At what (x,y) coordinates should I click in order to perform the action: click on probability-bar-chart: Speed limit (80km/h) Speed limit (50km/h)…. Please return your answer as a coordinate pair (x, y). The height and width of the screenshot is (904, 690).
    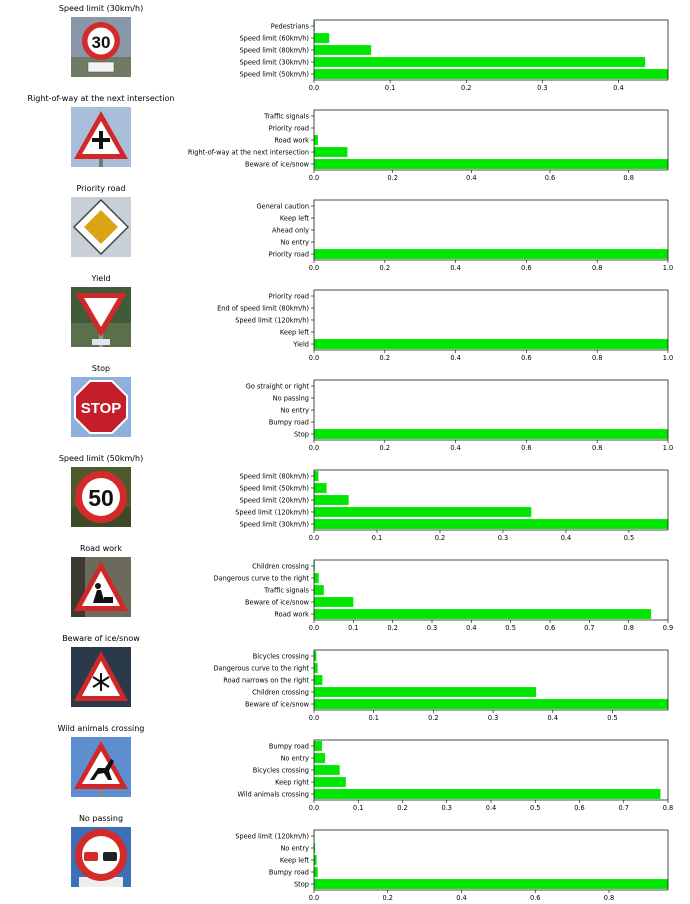
    Looking at the image, I should click on (452, 505).